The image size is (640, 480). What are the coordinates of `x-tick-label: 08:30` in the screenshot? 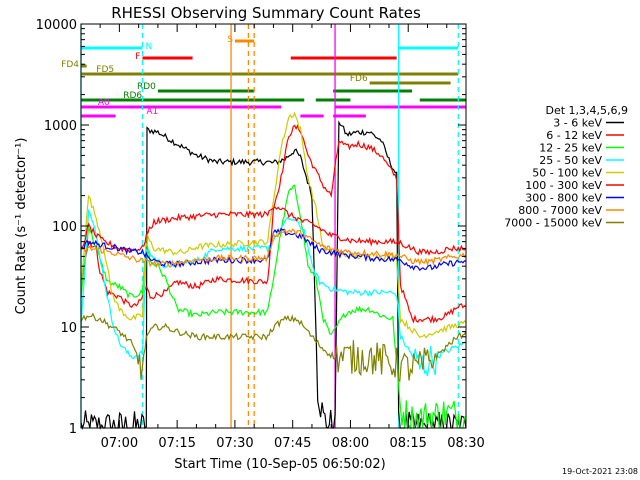 It's located at (465, 443).